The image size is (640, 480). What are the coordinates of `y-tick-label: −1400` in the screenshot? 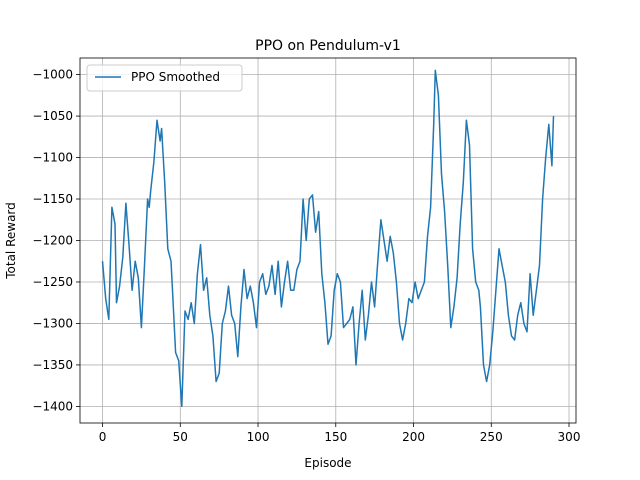 It's located at (52, 406).